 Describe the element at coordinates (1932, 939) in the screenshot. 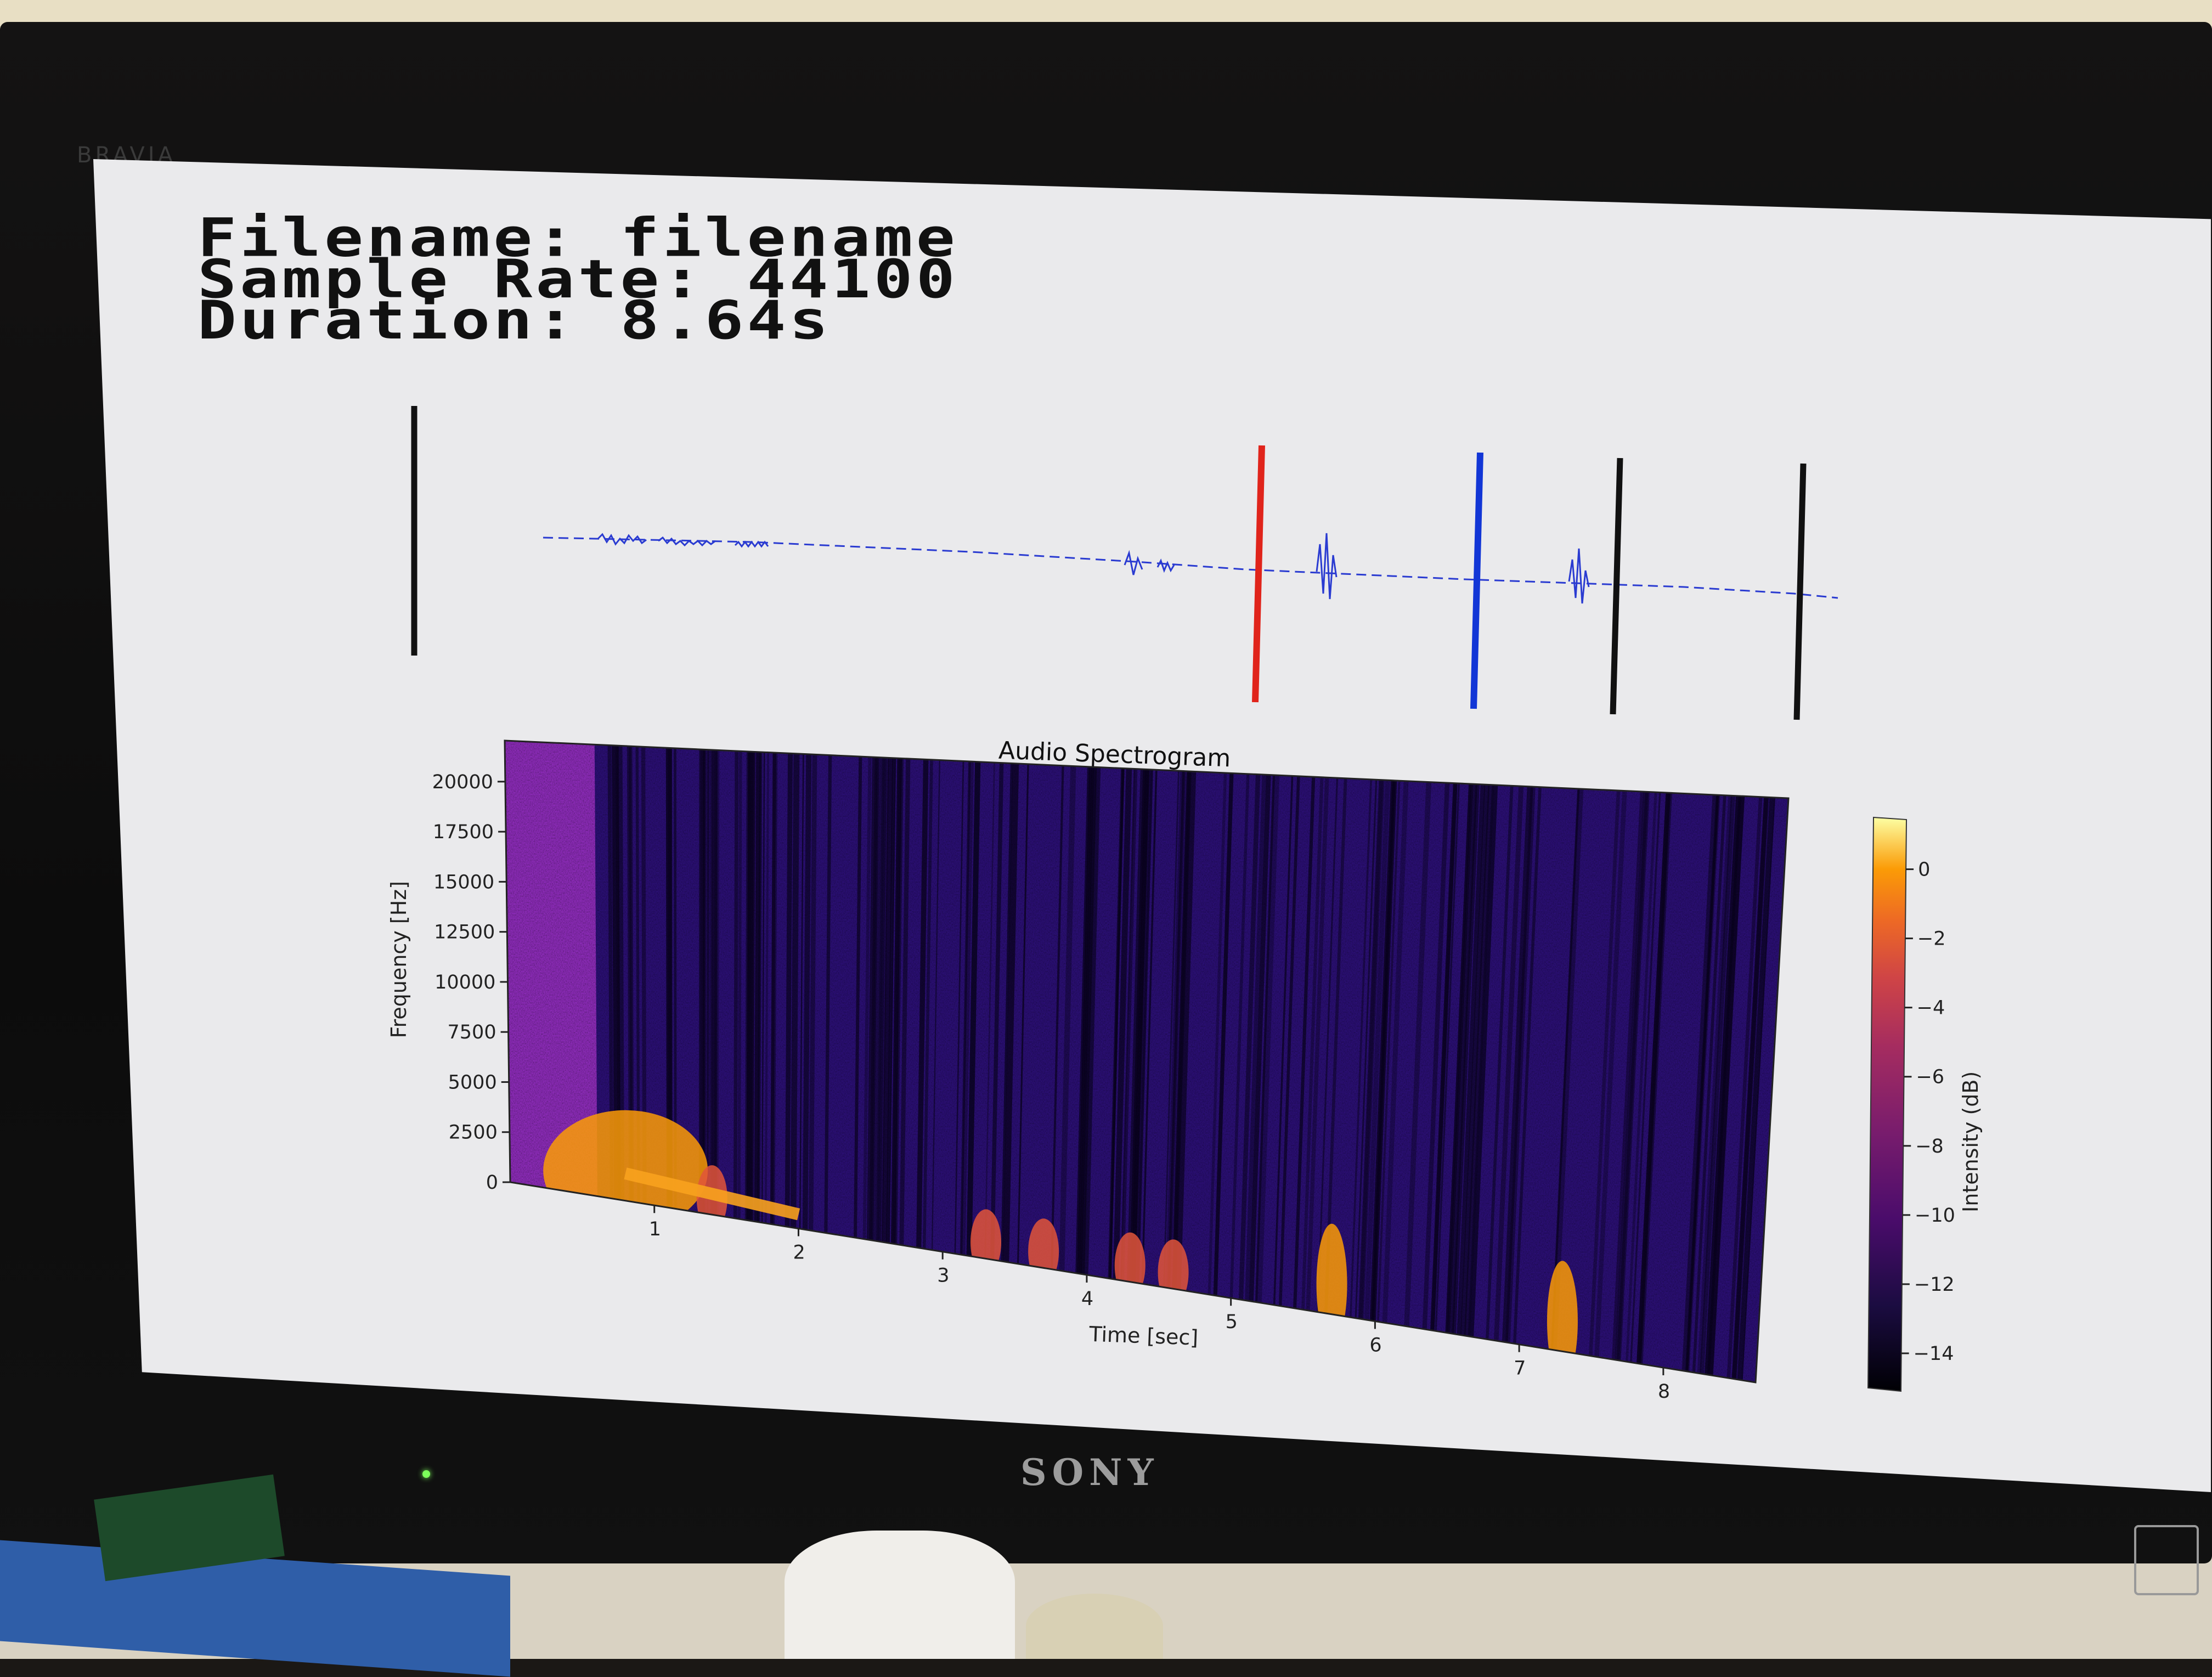

I see `colorbar-tick-label: −2` at that location.